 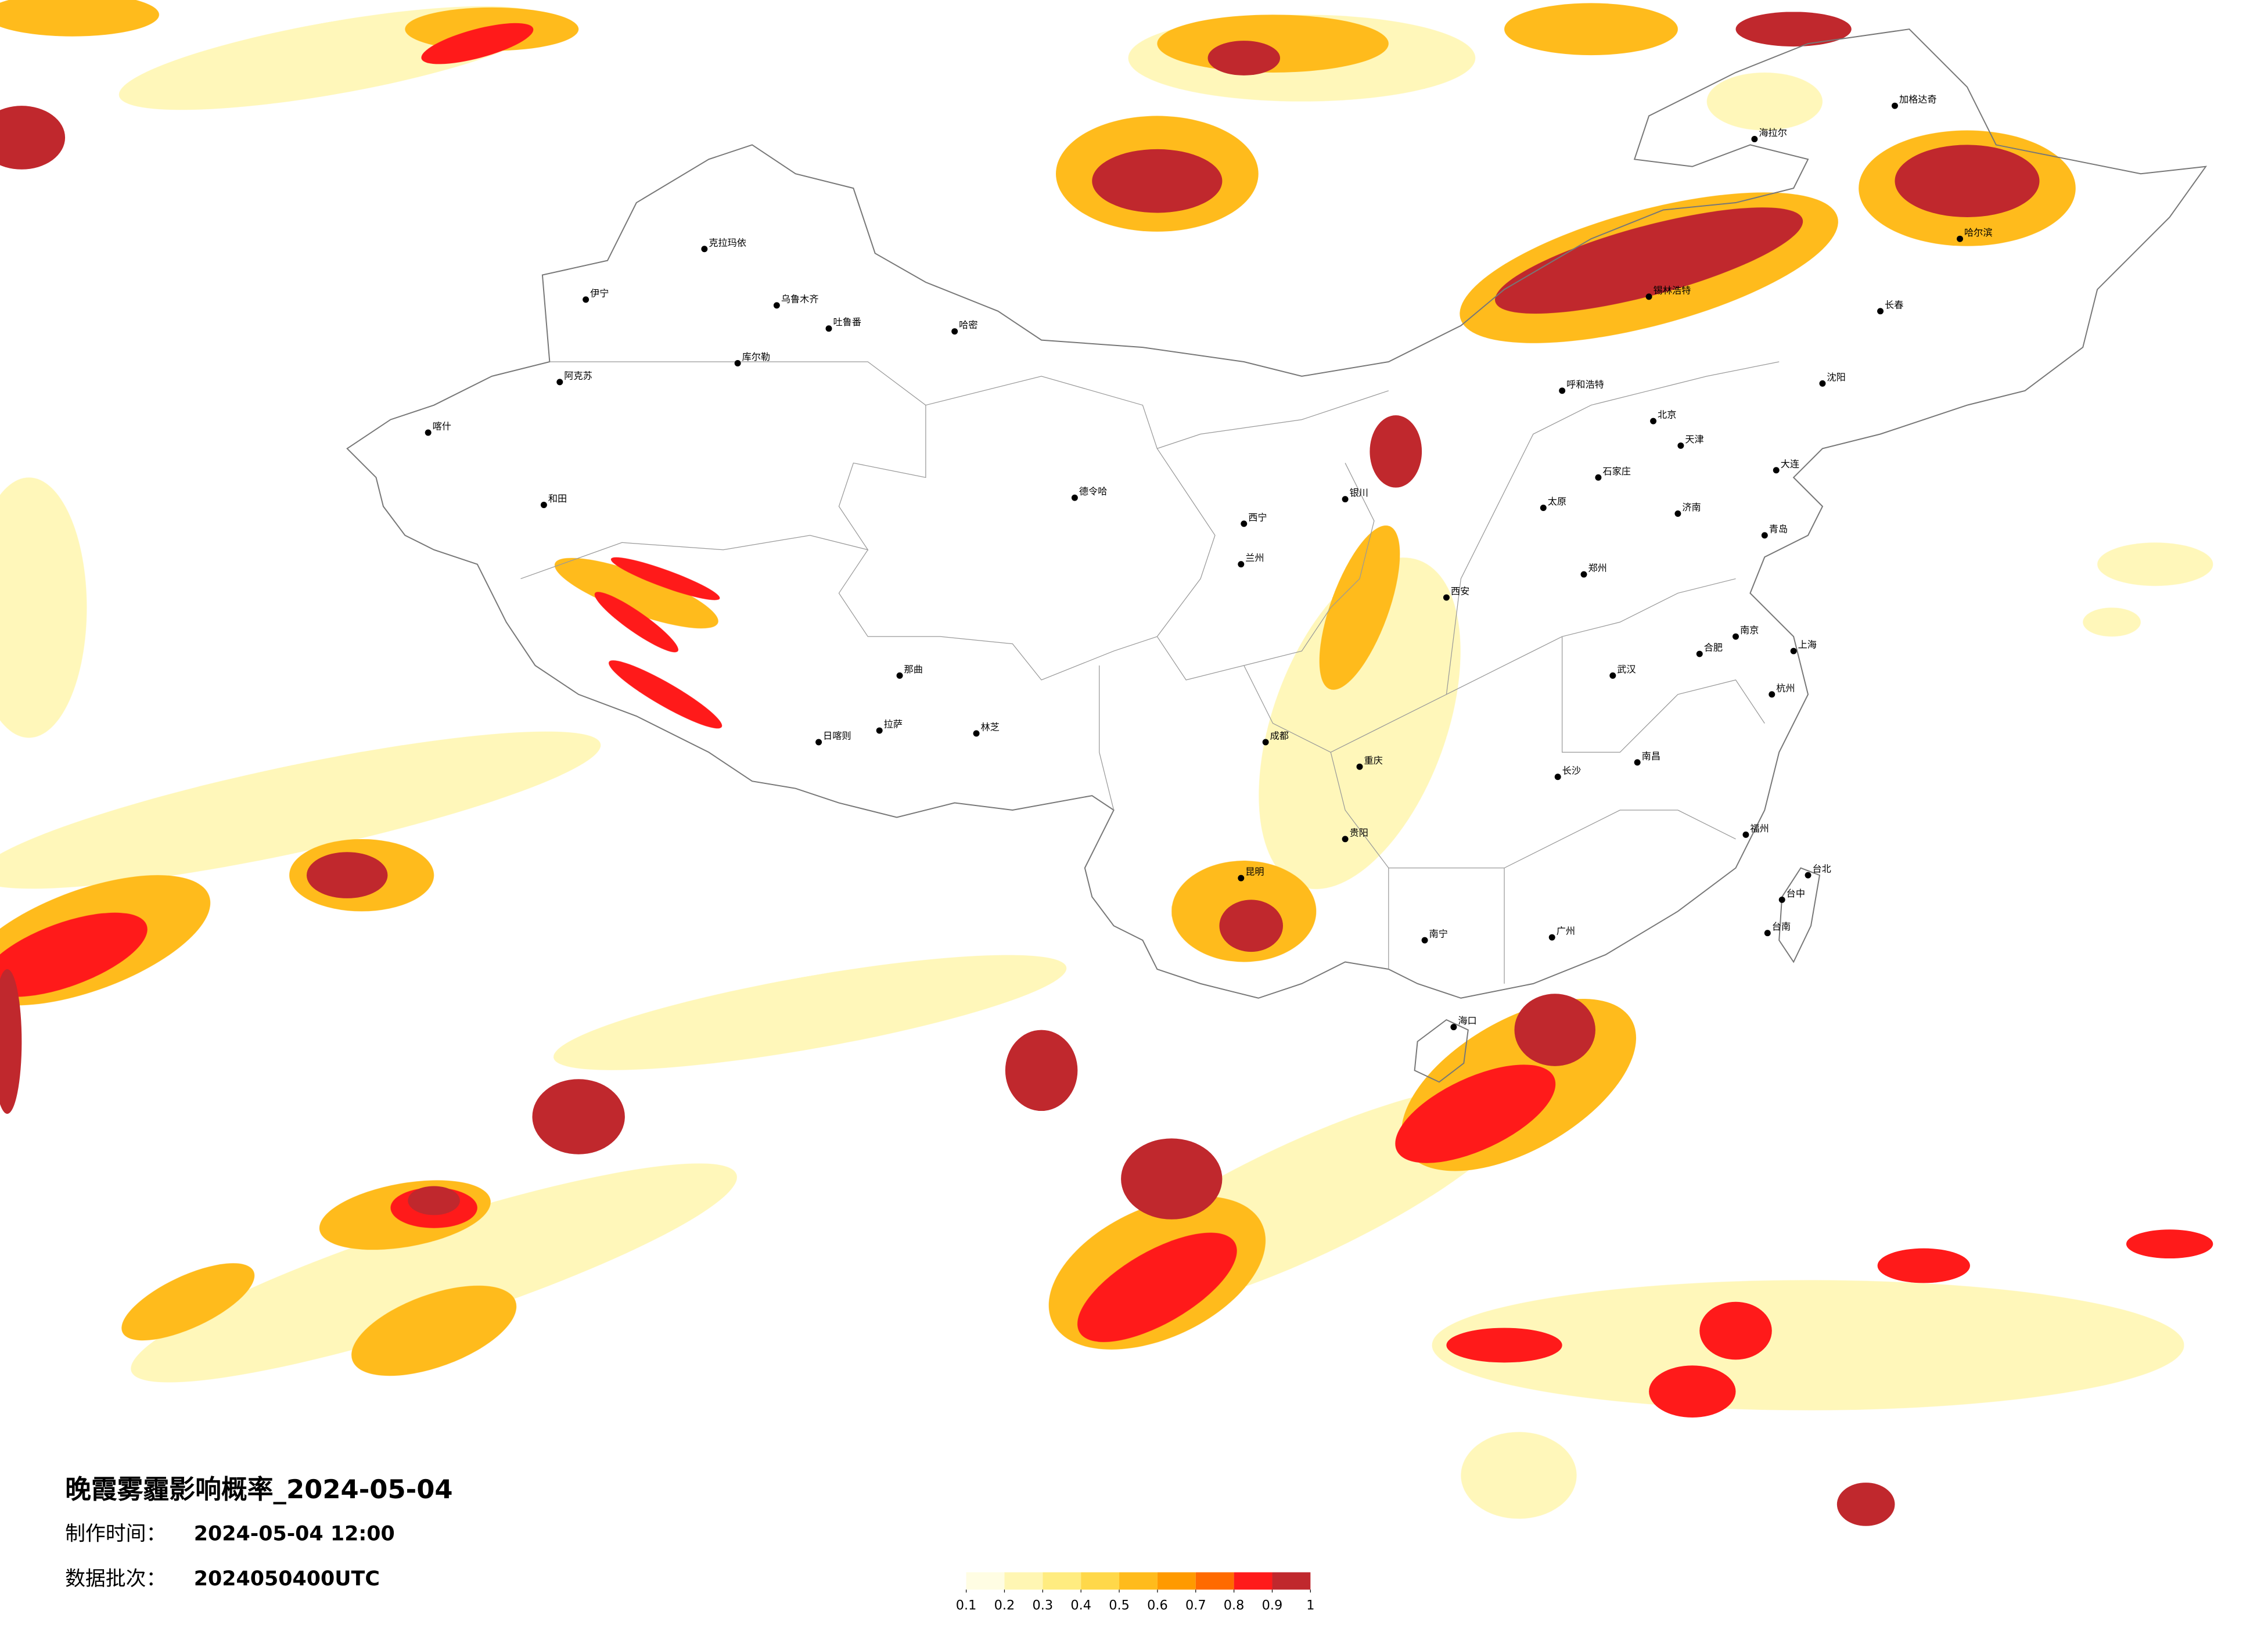 What do you see at coordinates (847, 322) in the screenshot?
I see `city-label: 吐鲁番` at bounding box center [847, 322].